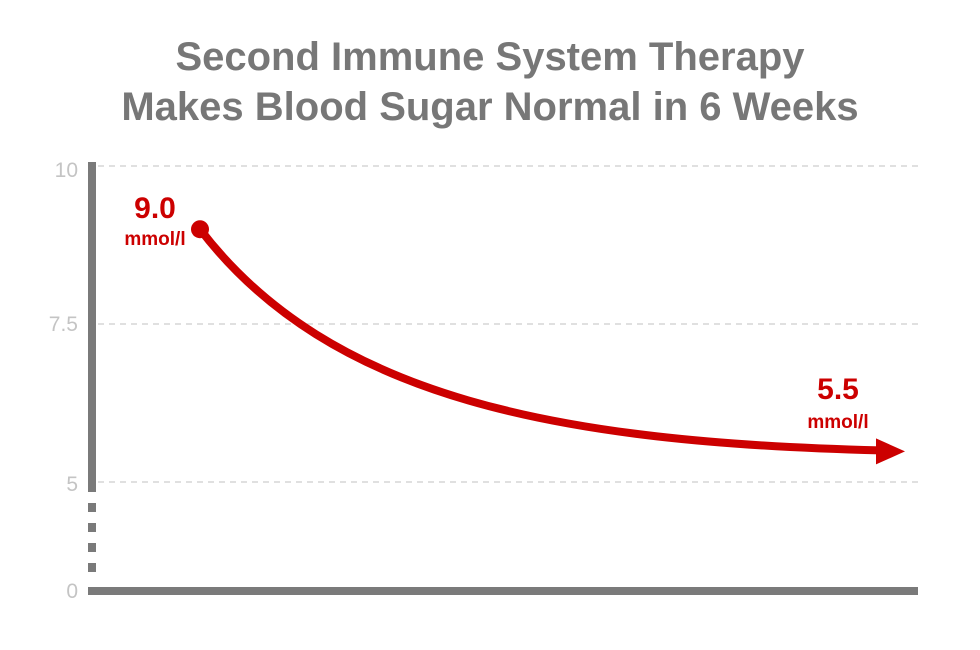  Describe the element at coordinates (66, 170) in the screenshot. I see `y-tick-label-10: 10` at that location.